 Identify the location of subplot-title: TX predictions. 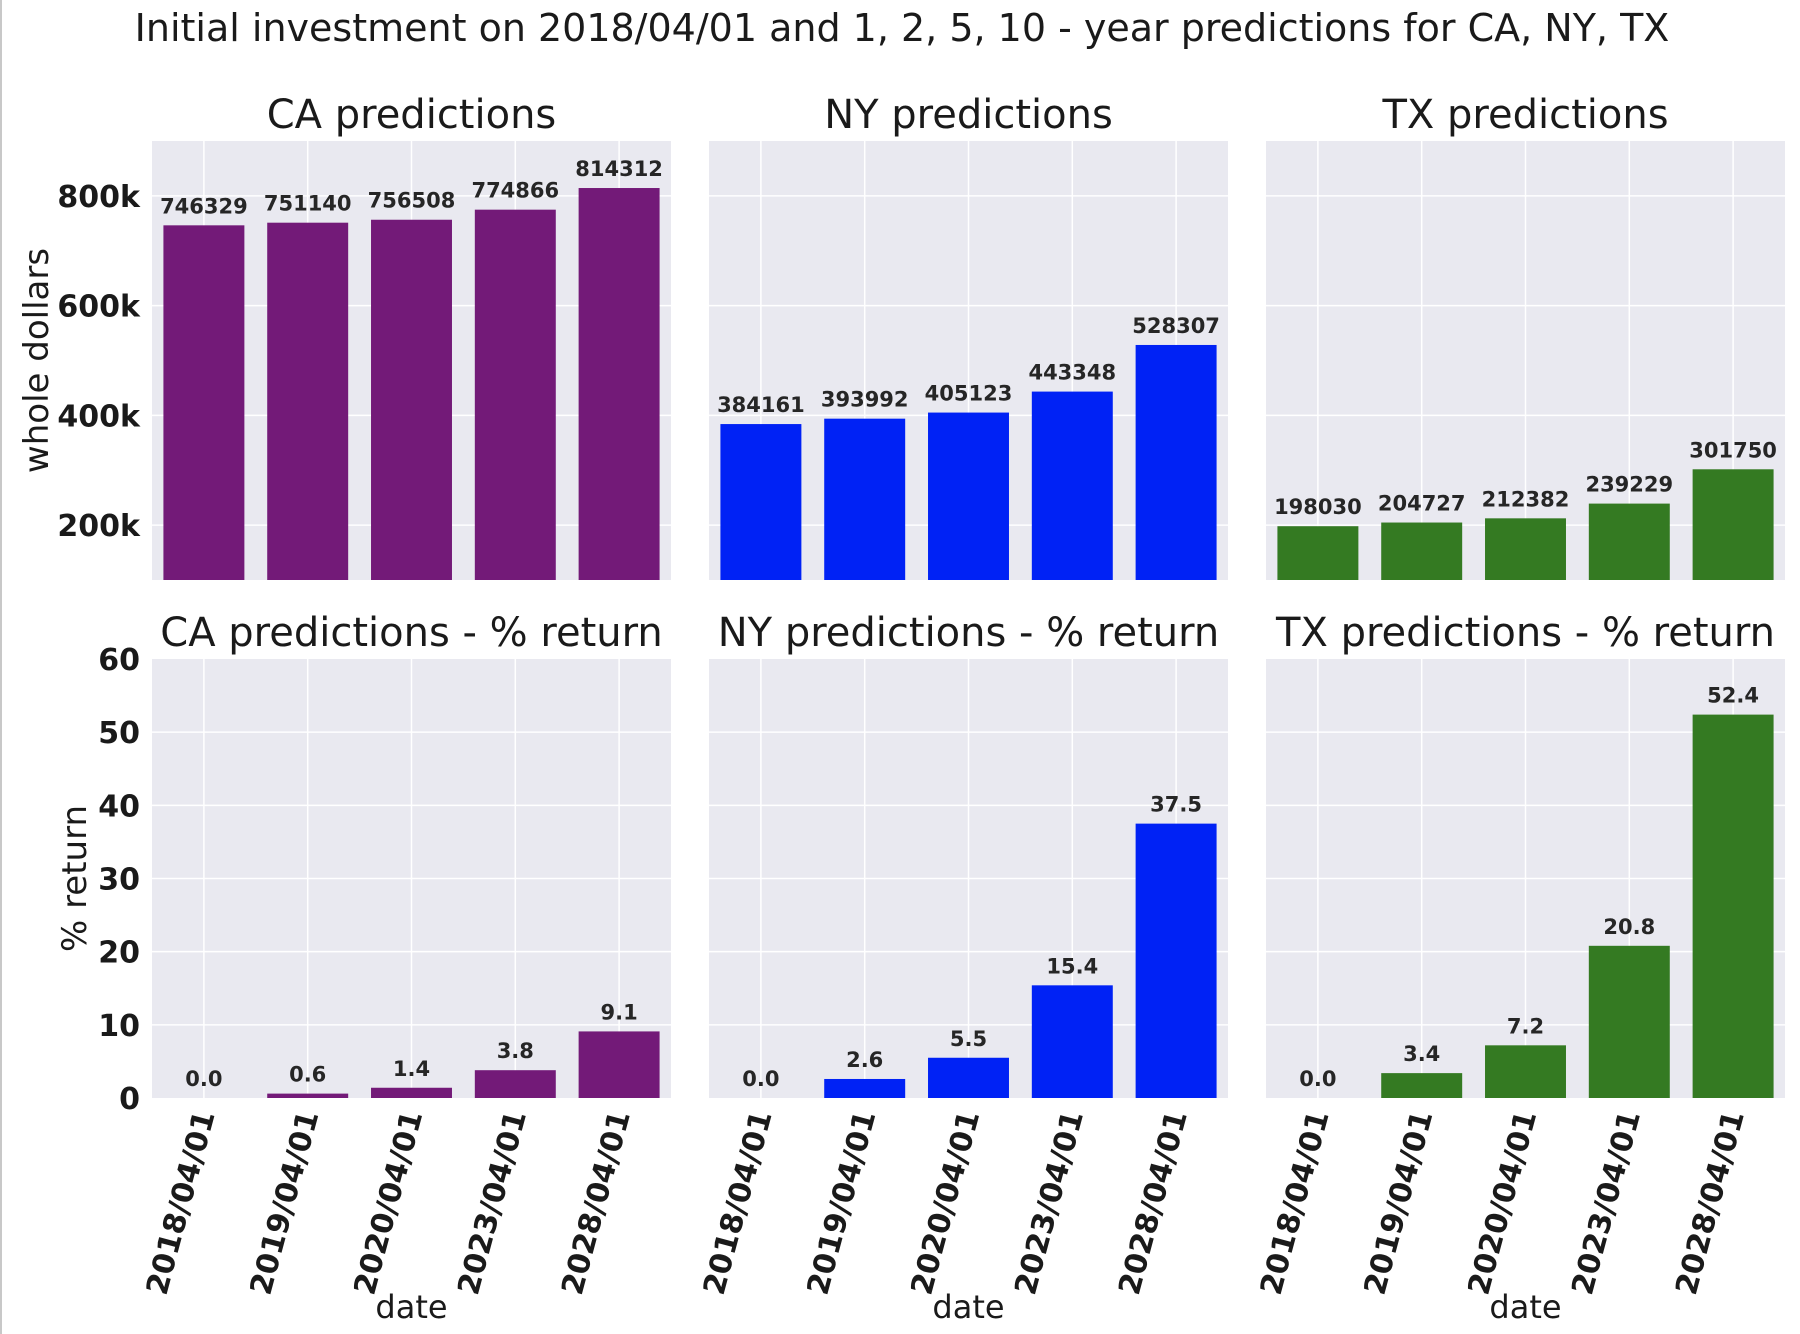
(1524, 115).